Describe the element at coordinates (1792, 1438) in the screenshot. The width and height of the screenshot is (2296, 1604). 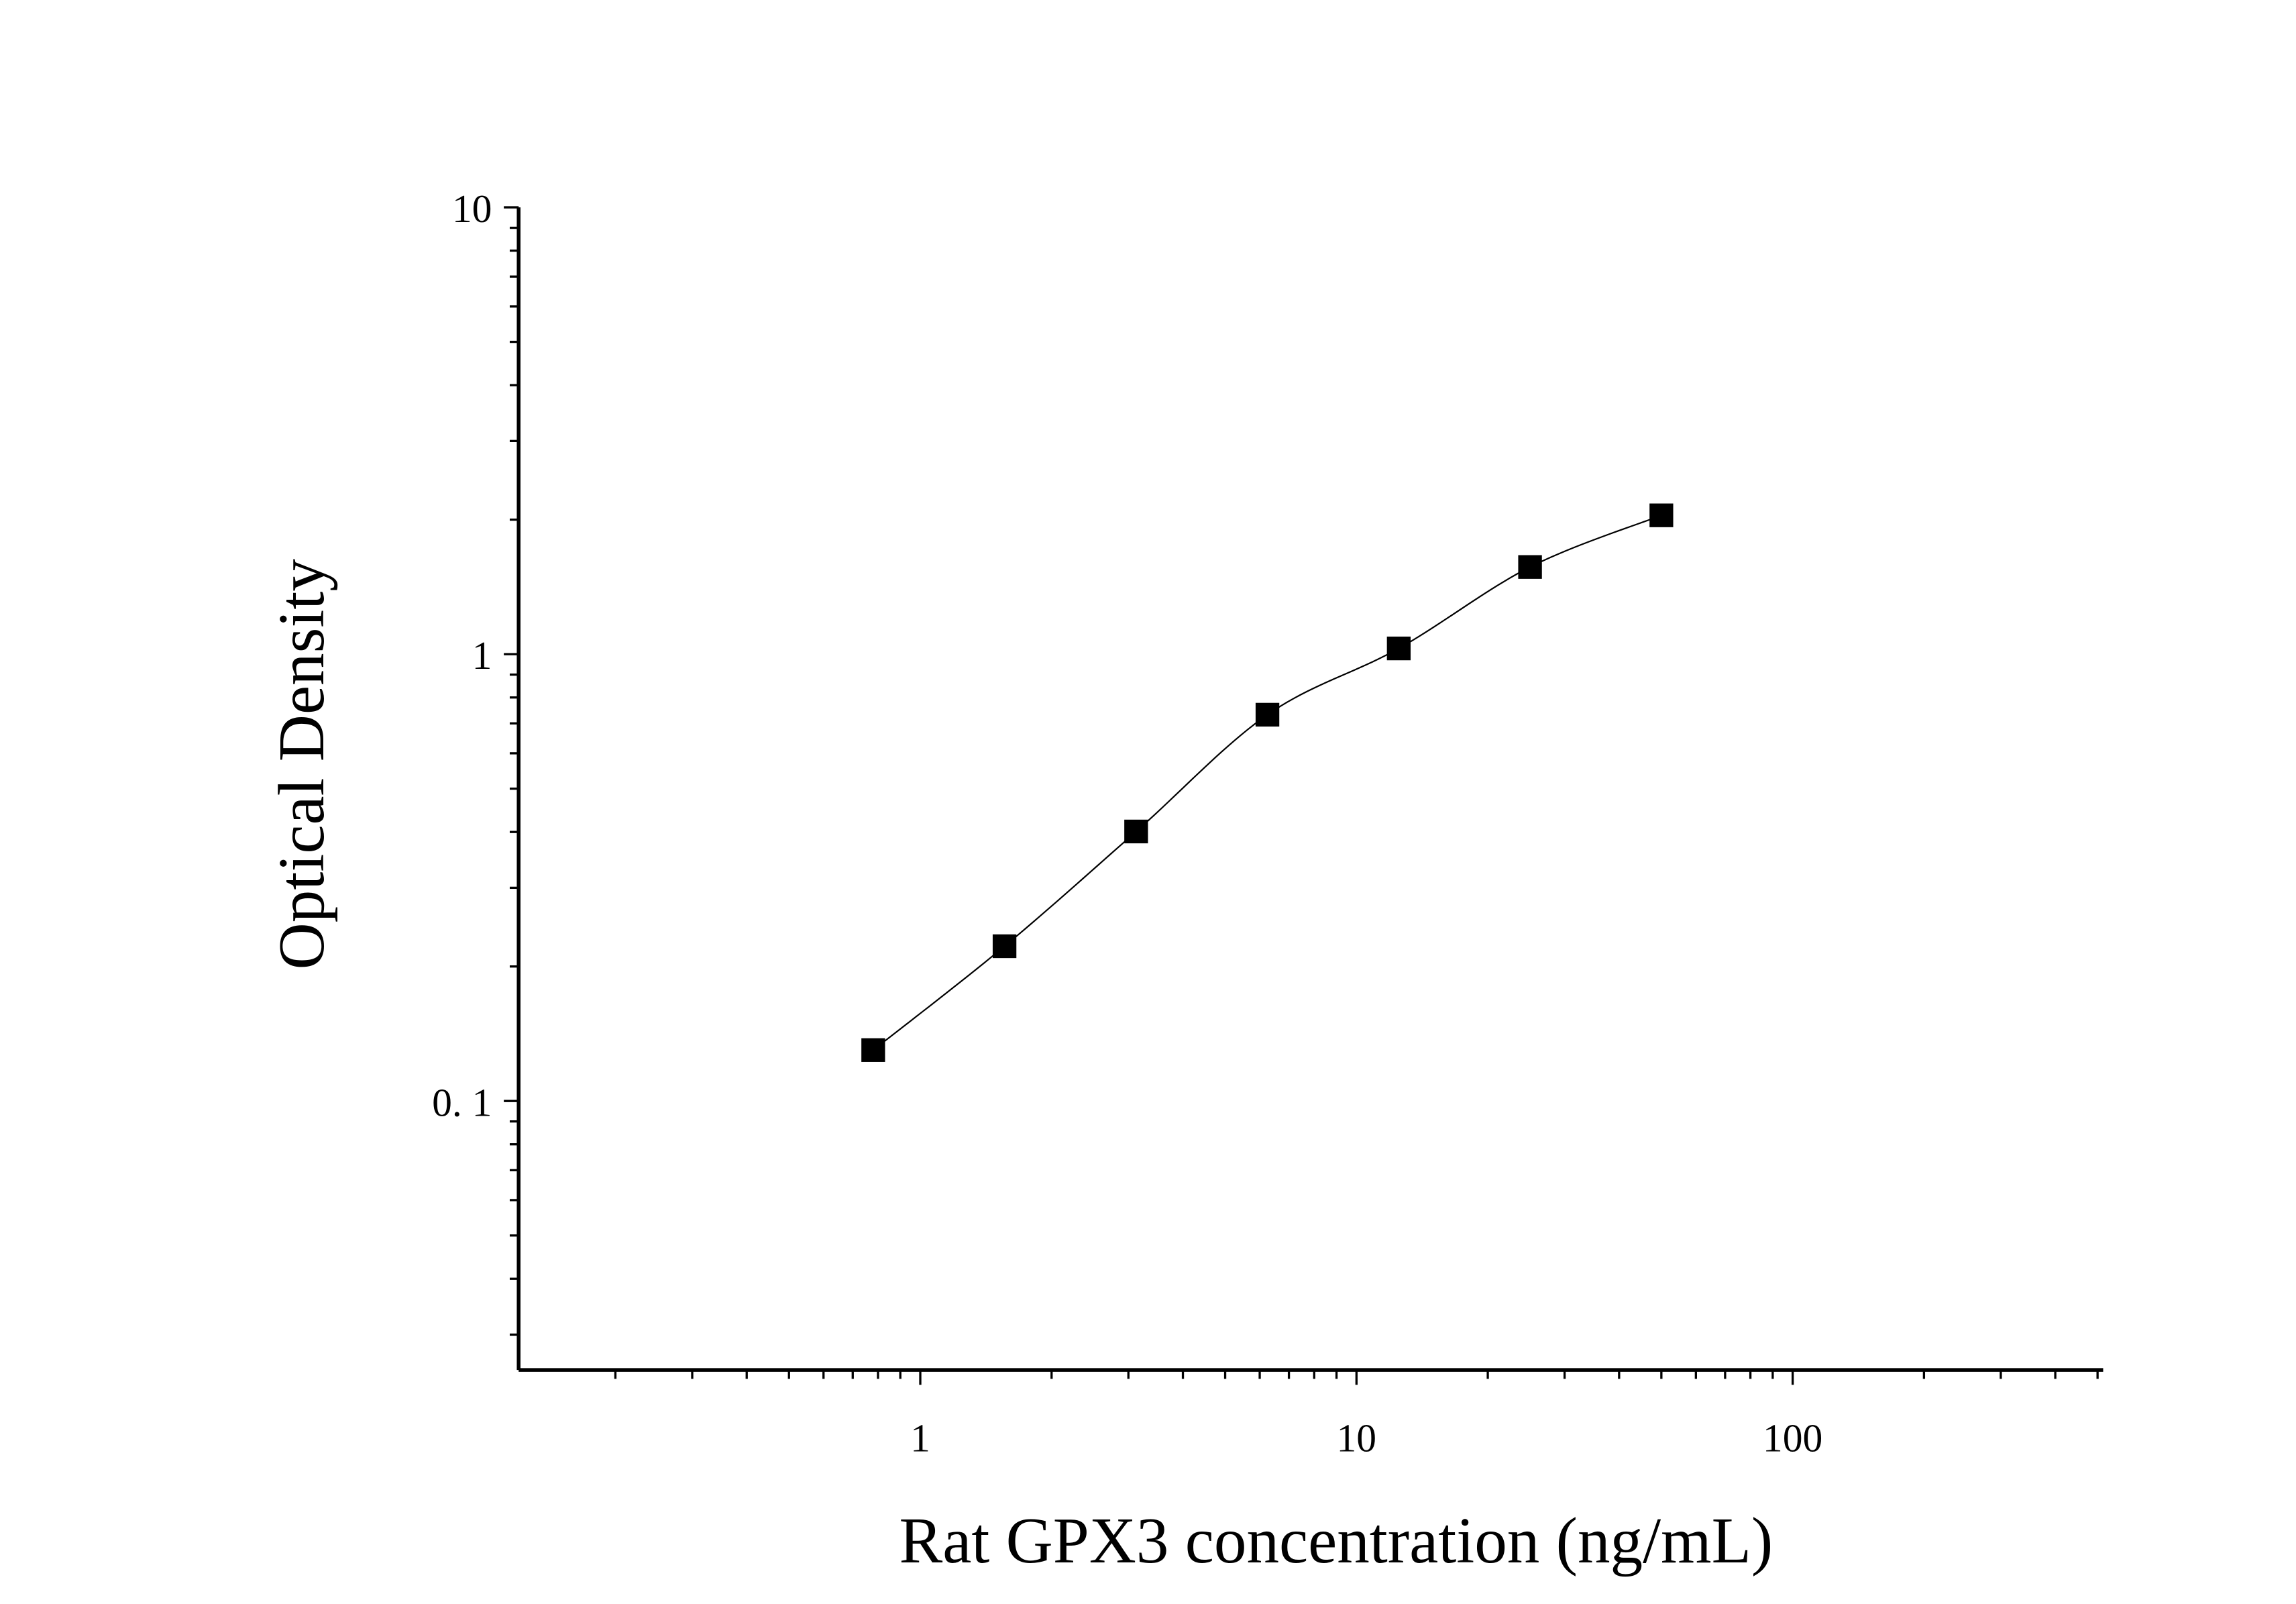
I see `x-tick-label: 100` at that location.